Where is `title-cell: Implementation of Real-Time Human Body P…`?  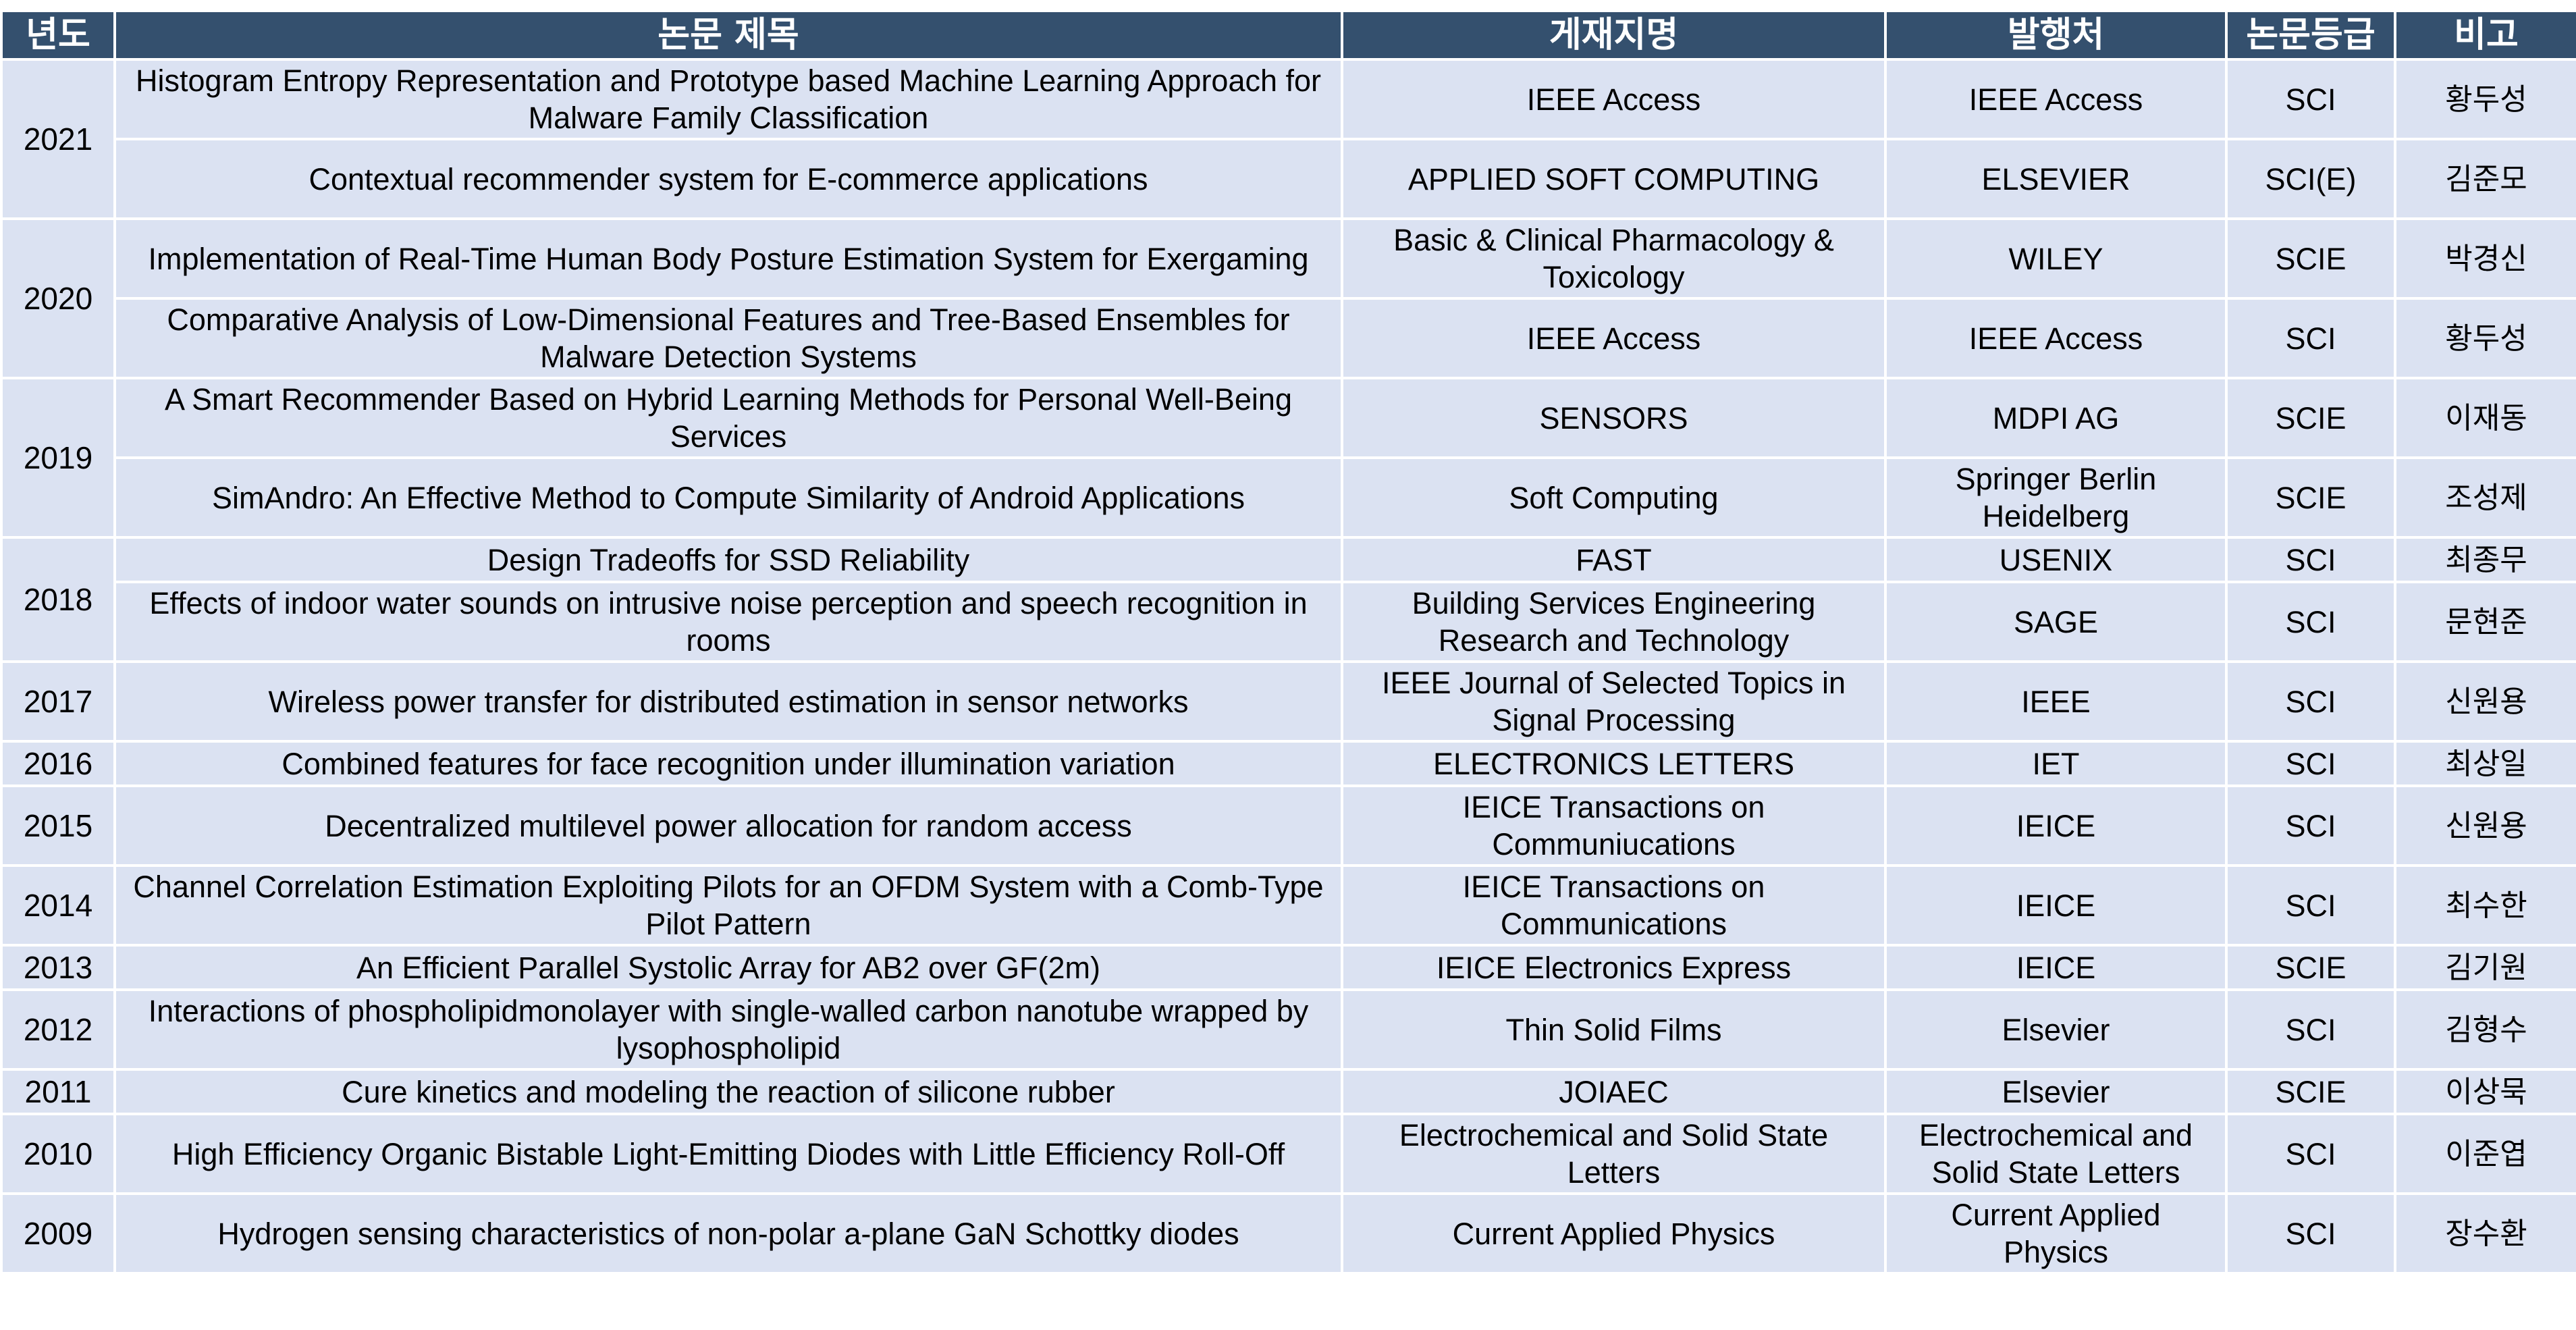
title-cell: Implementation of Real-Time Human Body P… is located at coordinates (728, 258).